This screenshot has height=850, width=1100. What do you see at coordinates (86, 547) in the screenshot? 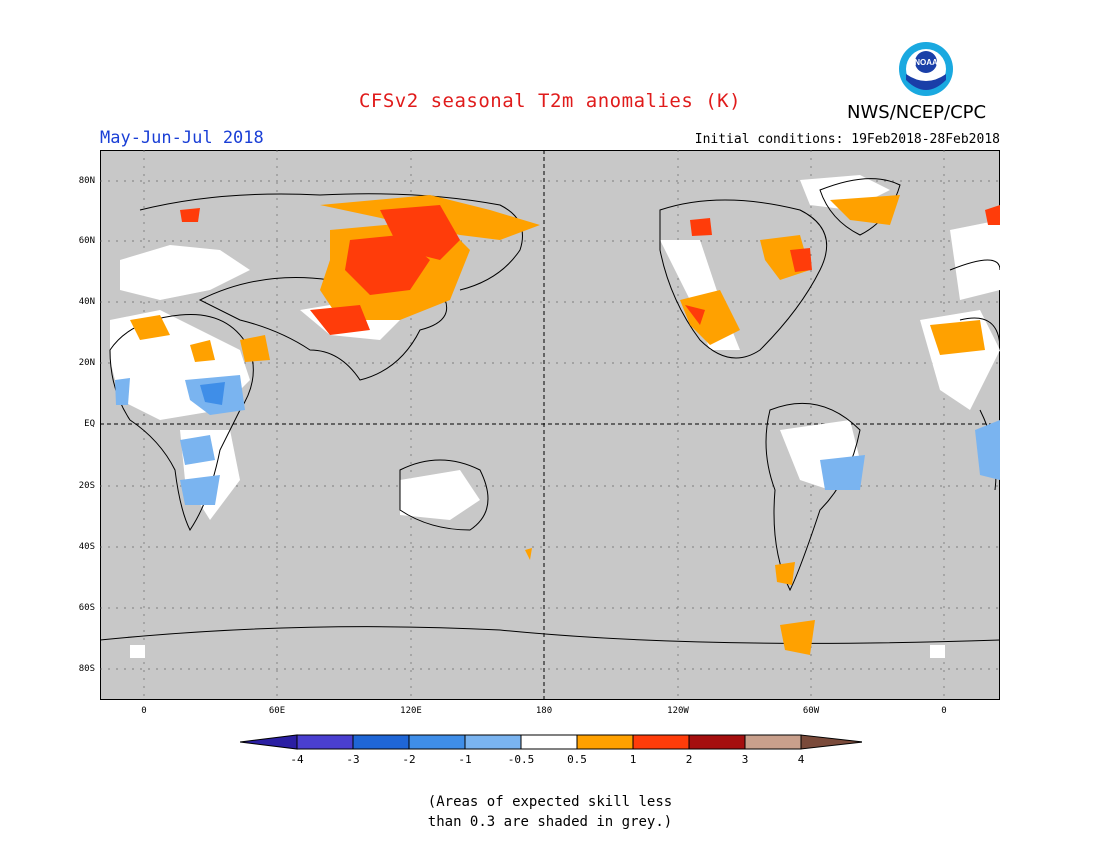
I see `lat-label: 40S` at bounding box center [86, 547].